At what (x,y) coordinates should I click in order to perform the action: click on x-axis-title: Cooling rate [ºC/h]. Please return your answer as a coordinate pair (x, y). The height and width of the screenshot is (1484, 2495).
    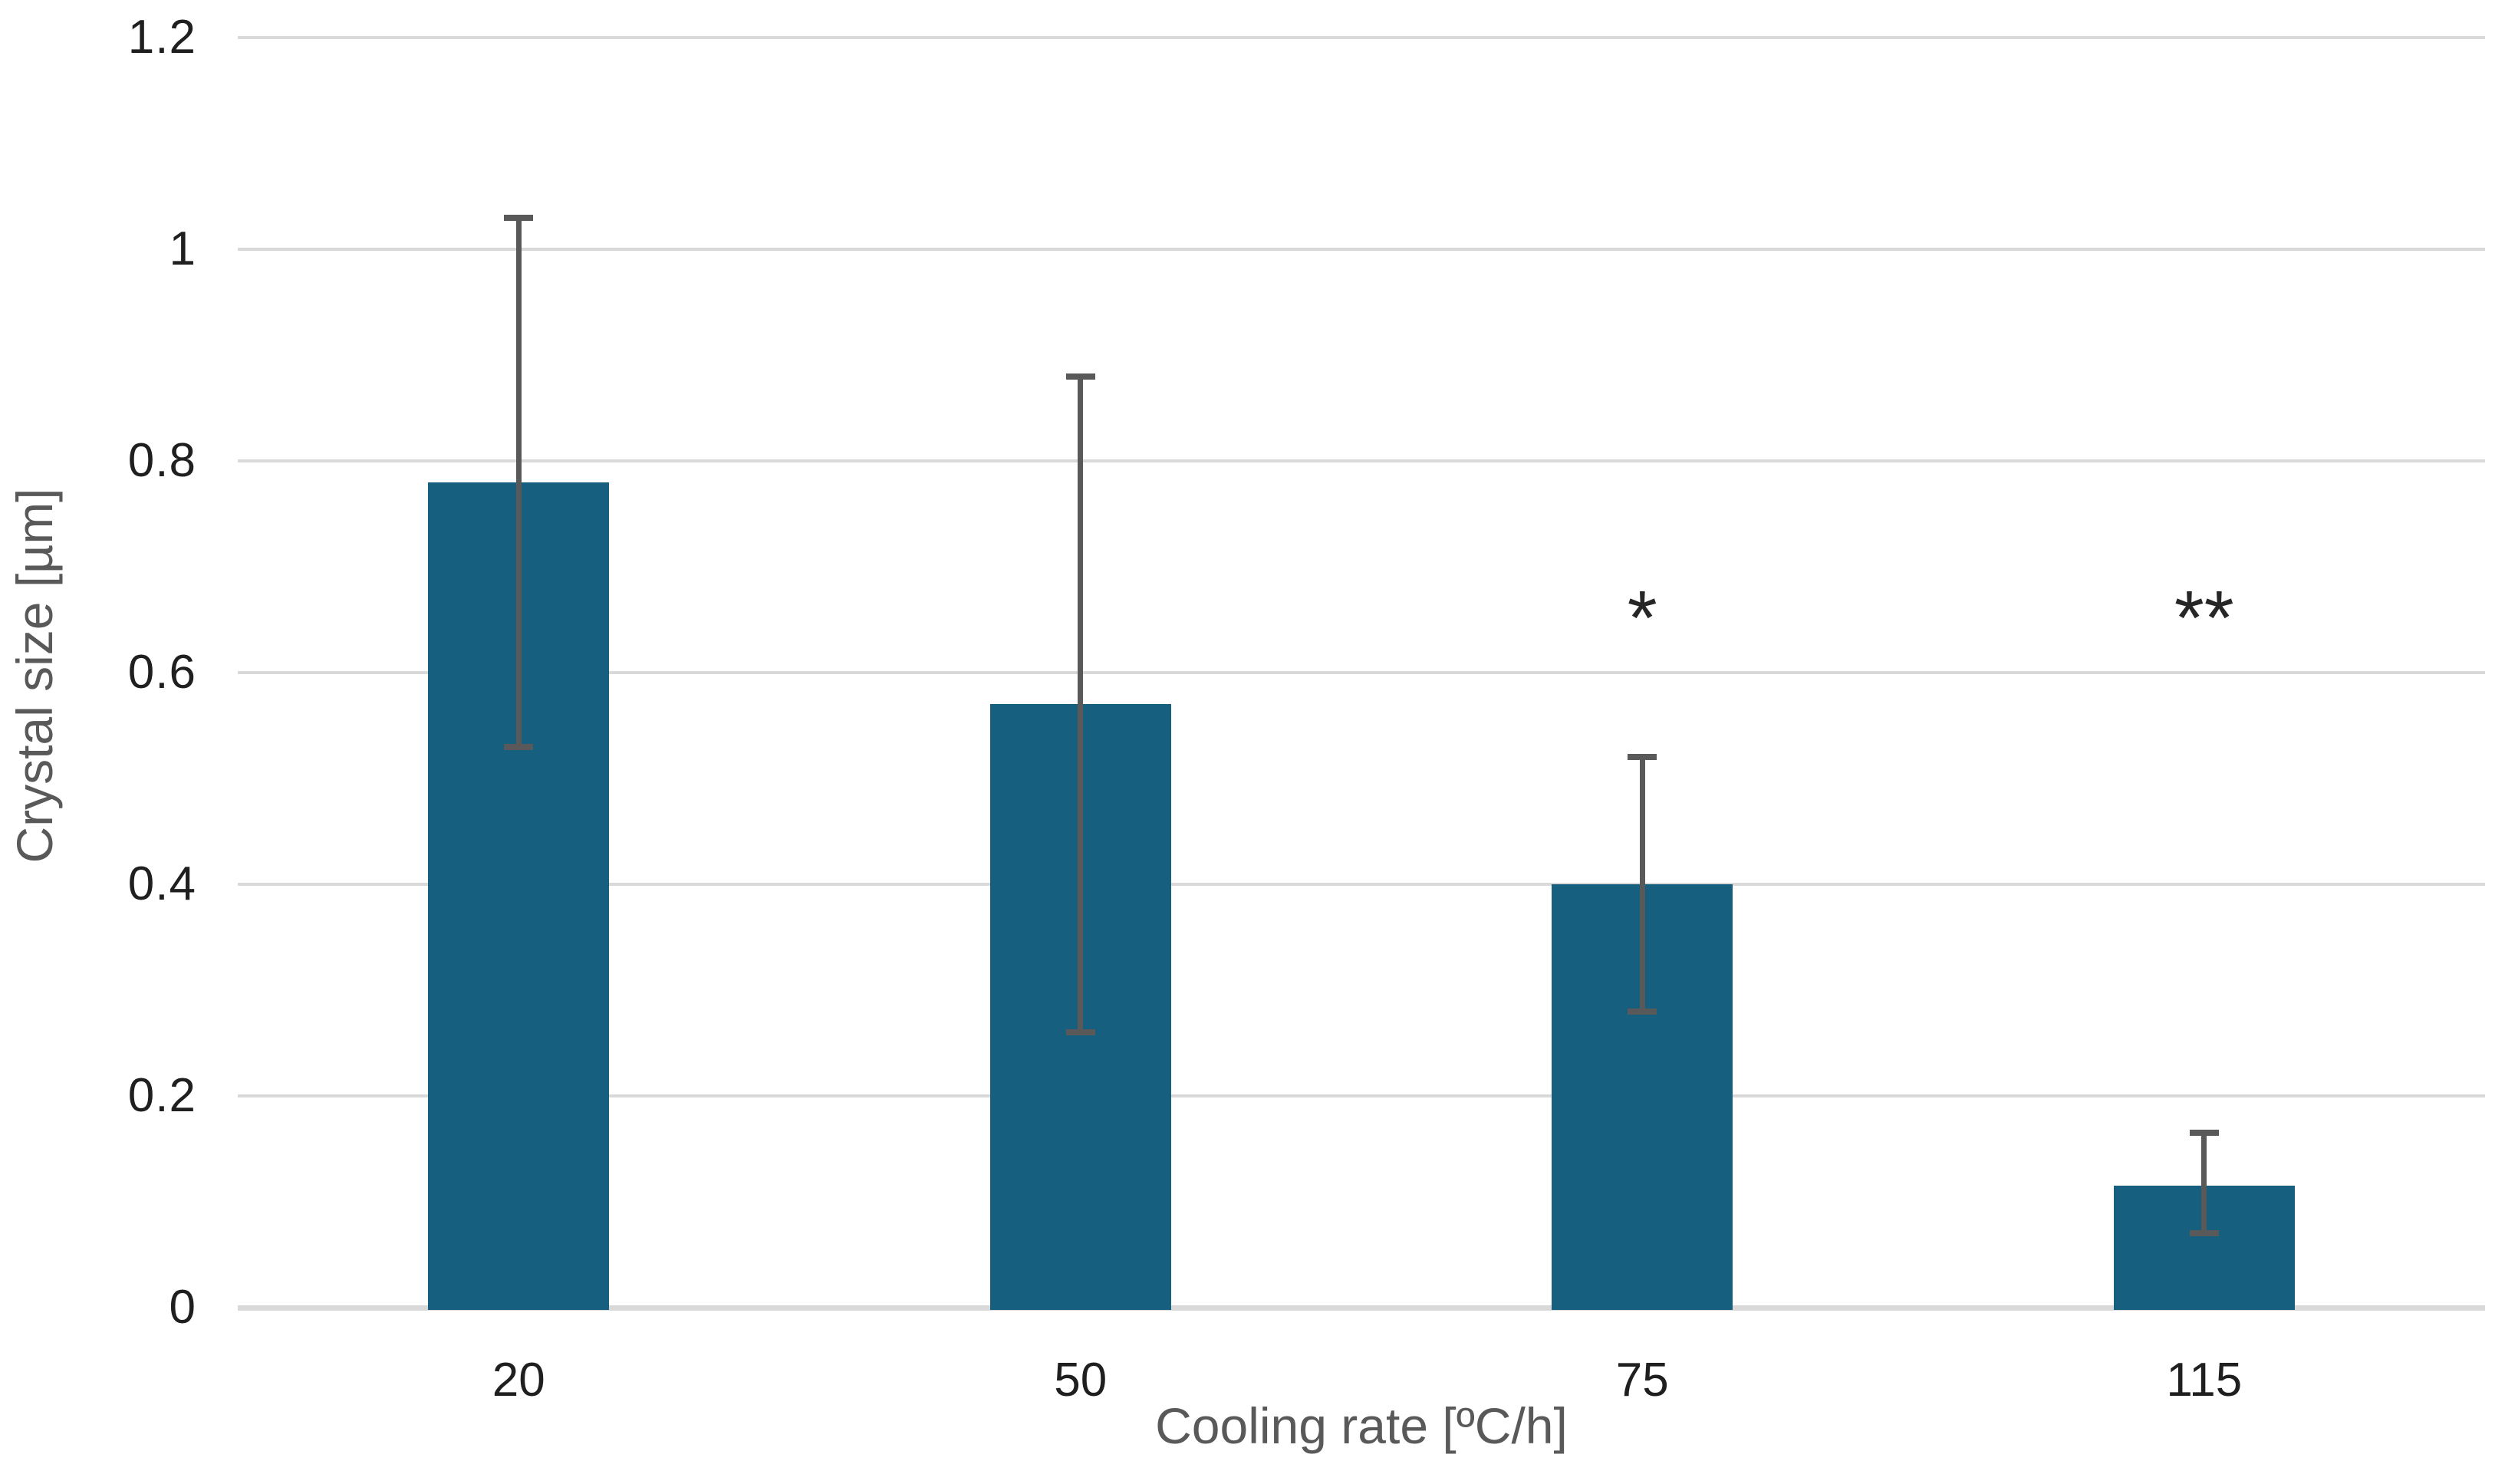
    Looking at the image, I should click on (1361, 1425).